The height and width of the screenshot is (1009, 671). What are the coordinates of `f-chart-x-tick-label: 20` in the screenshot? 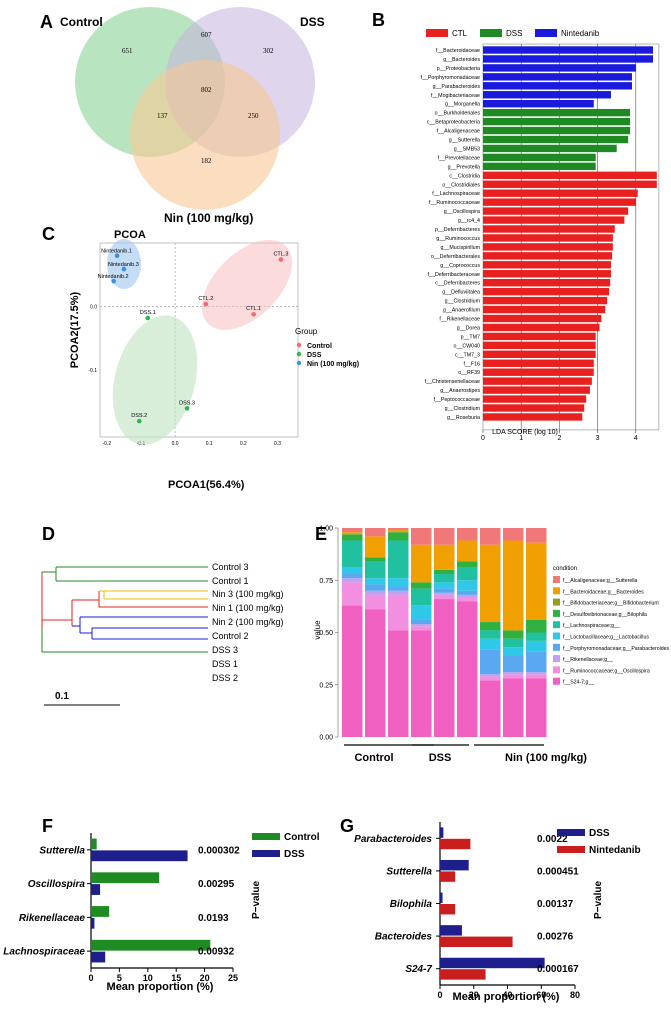 It's located at (205, 978).